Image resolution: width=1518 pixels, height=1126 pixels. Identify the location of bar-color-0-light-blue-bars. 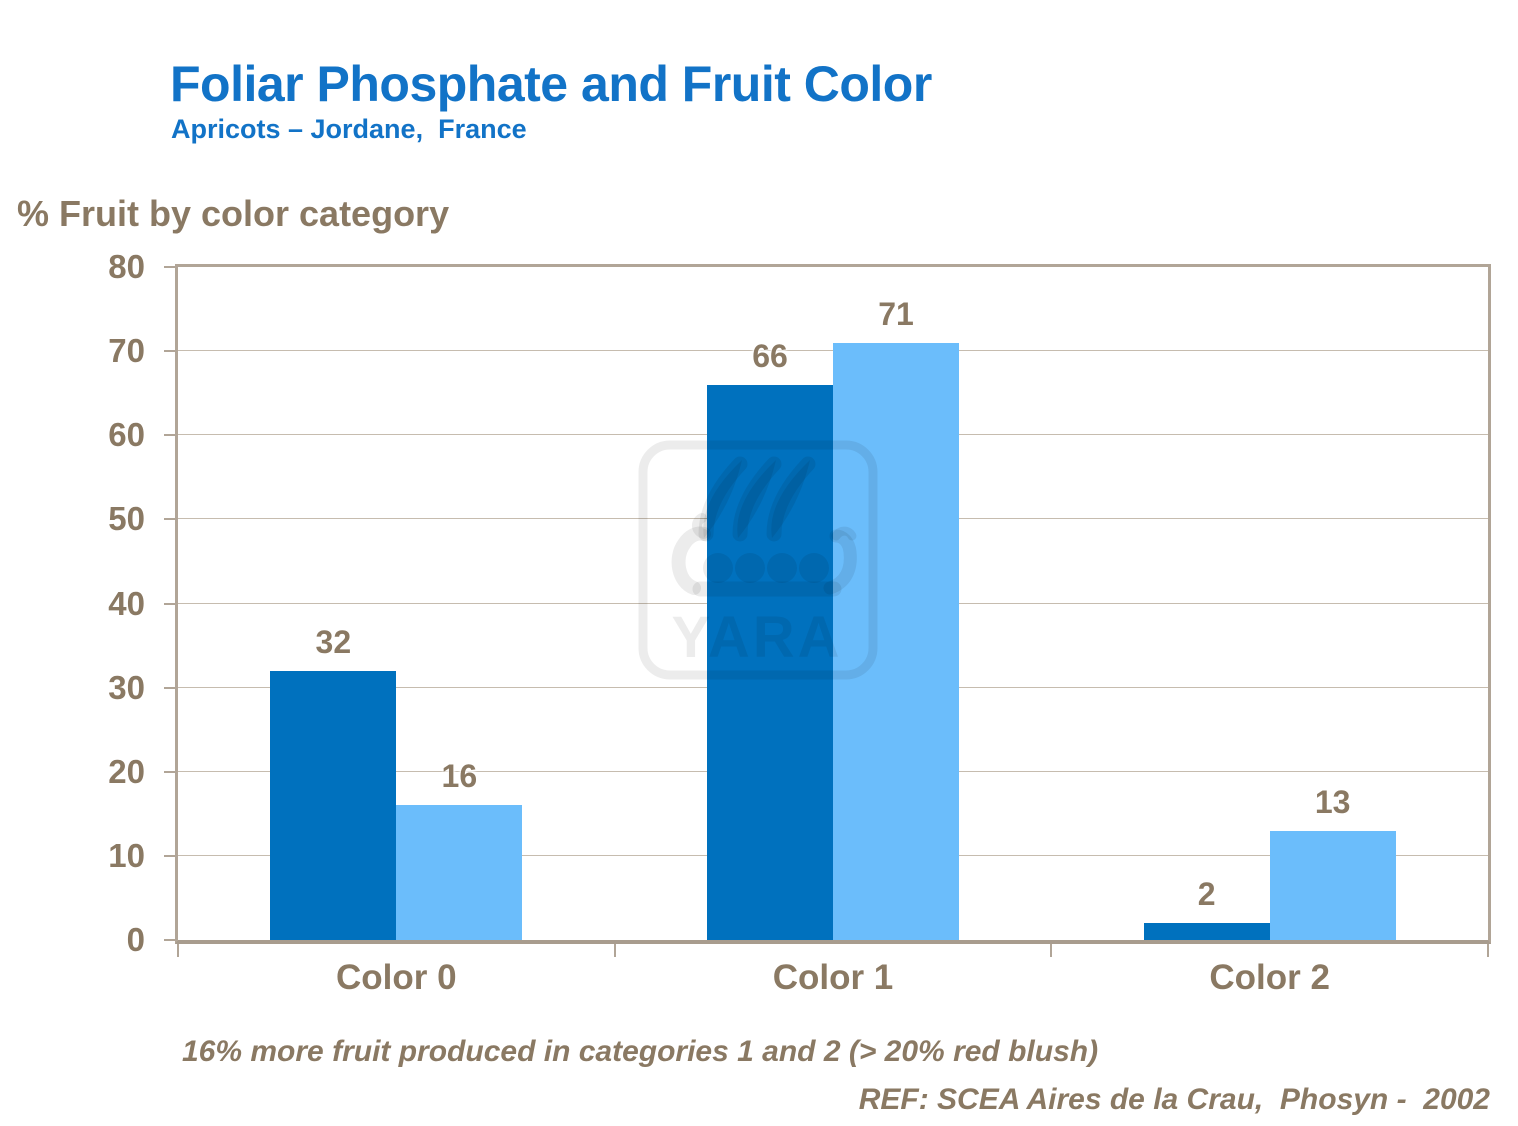
(459, 872).